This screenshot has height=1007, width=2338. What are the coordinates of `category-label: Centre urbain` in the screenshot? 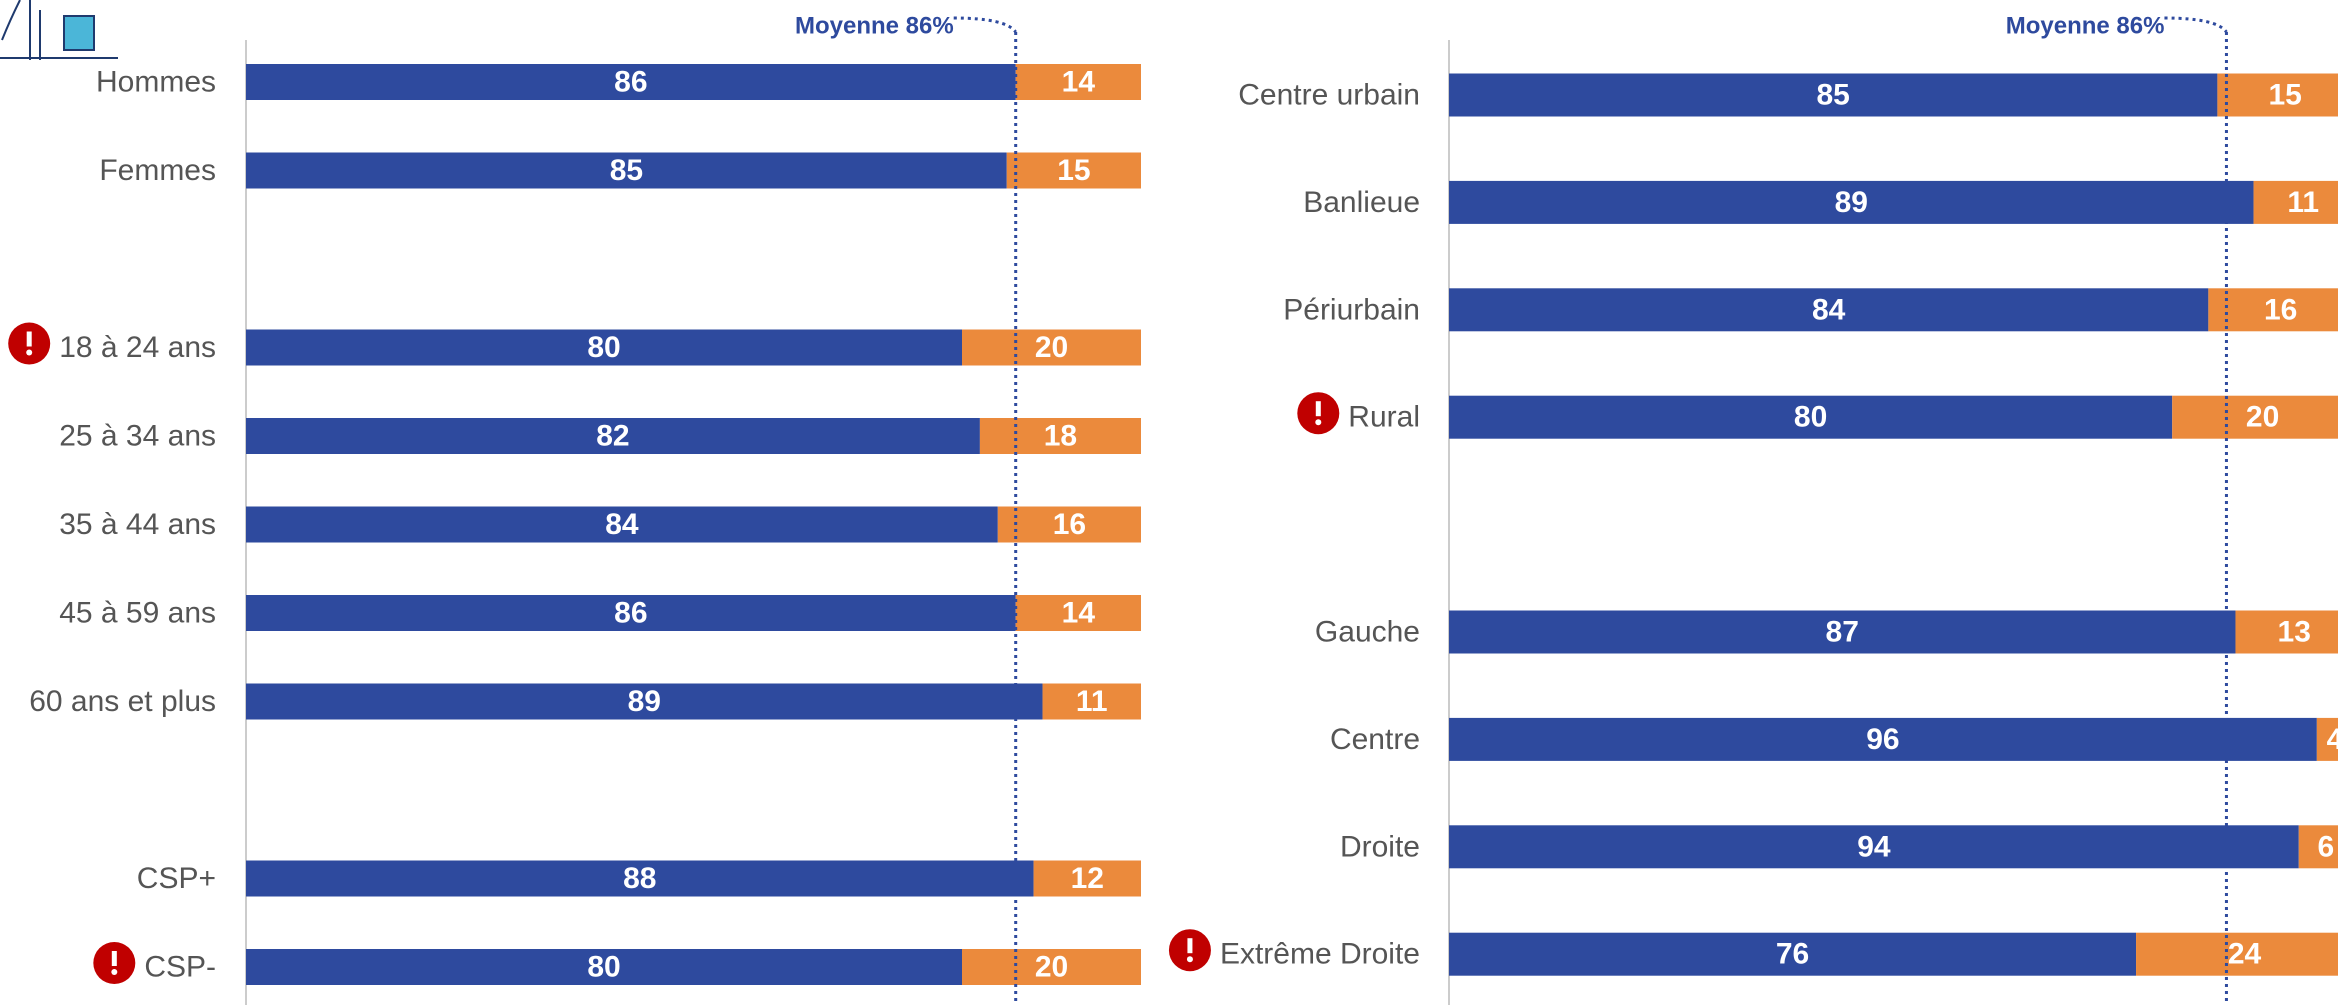 It's located at (1329, 95).